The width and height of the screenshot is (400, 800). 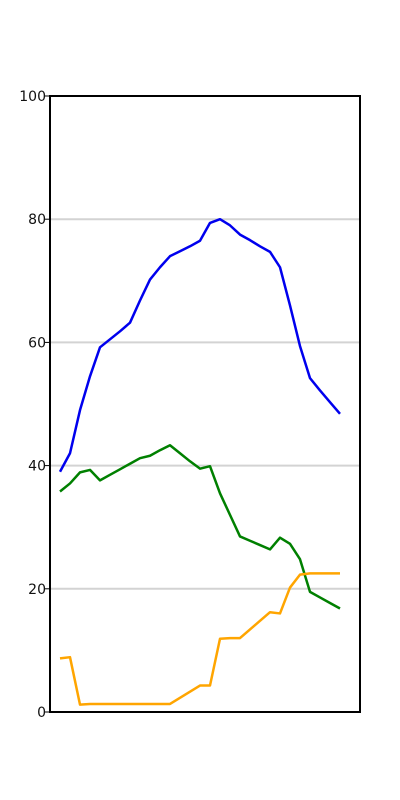 What do you see at coordinates (41, 713) in the screenshot?
I see `y-tick-label-0: 0` at bounding box center [41, 713].